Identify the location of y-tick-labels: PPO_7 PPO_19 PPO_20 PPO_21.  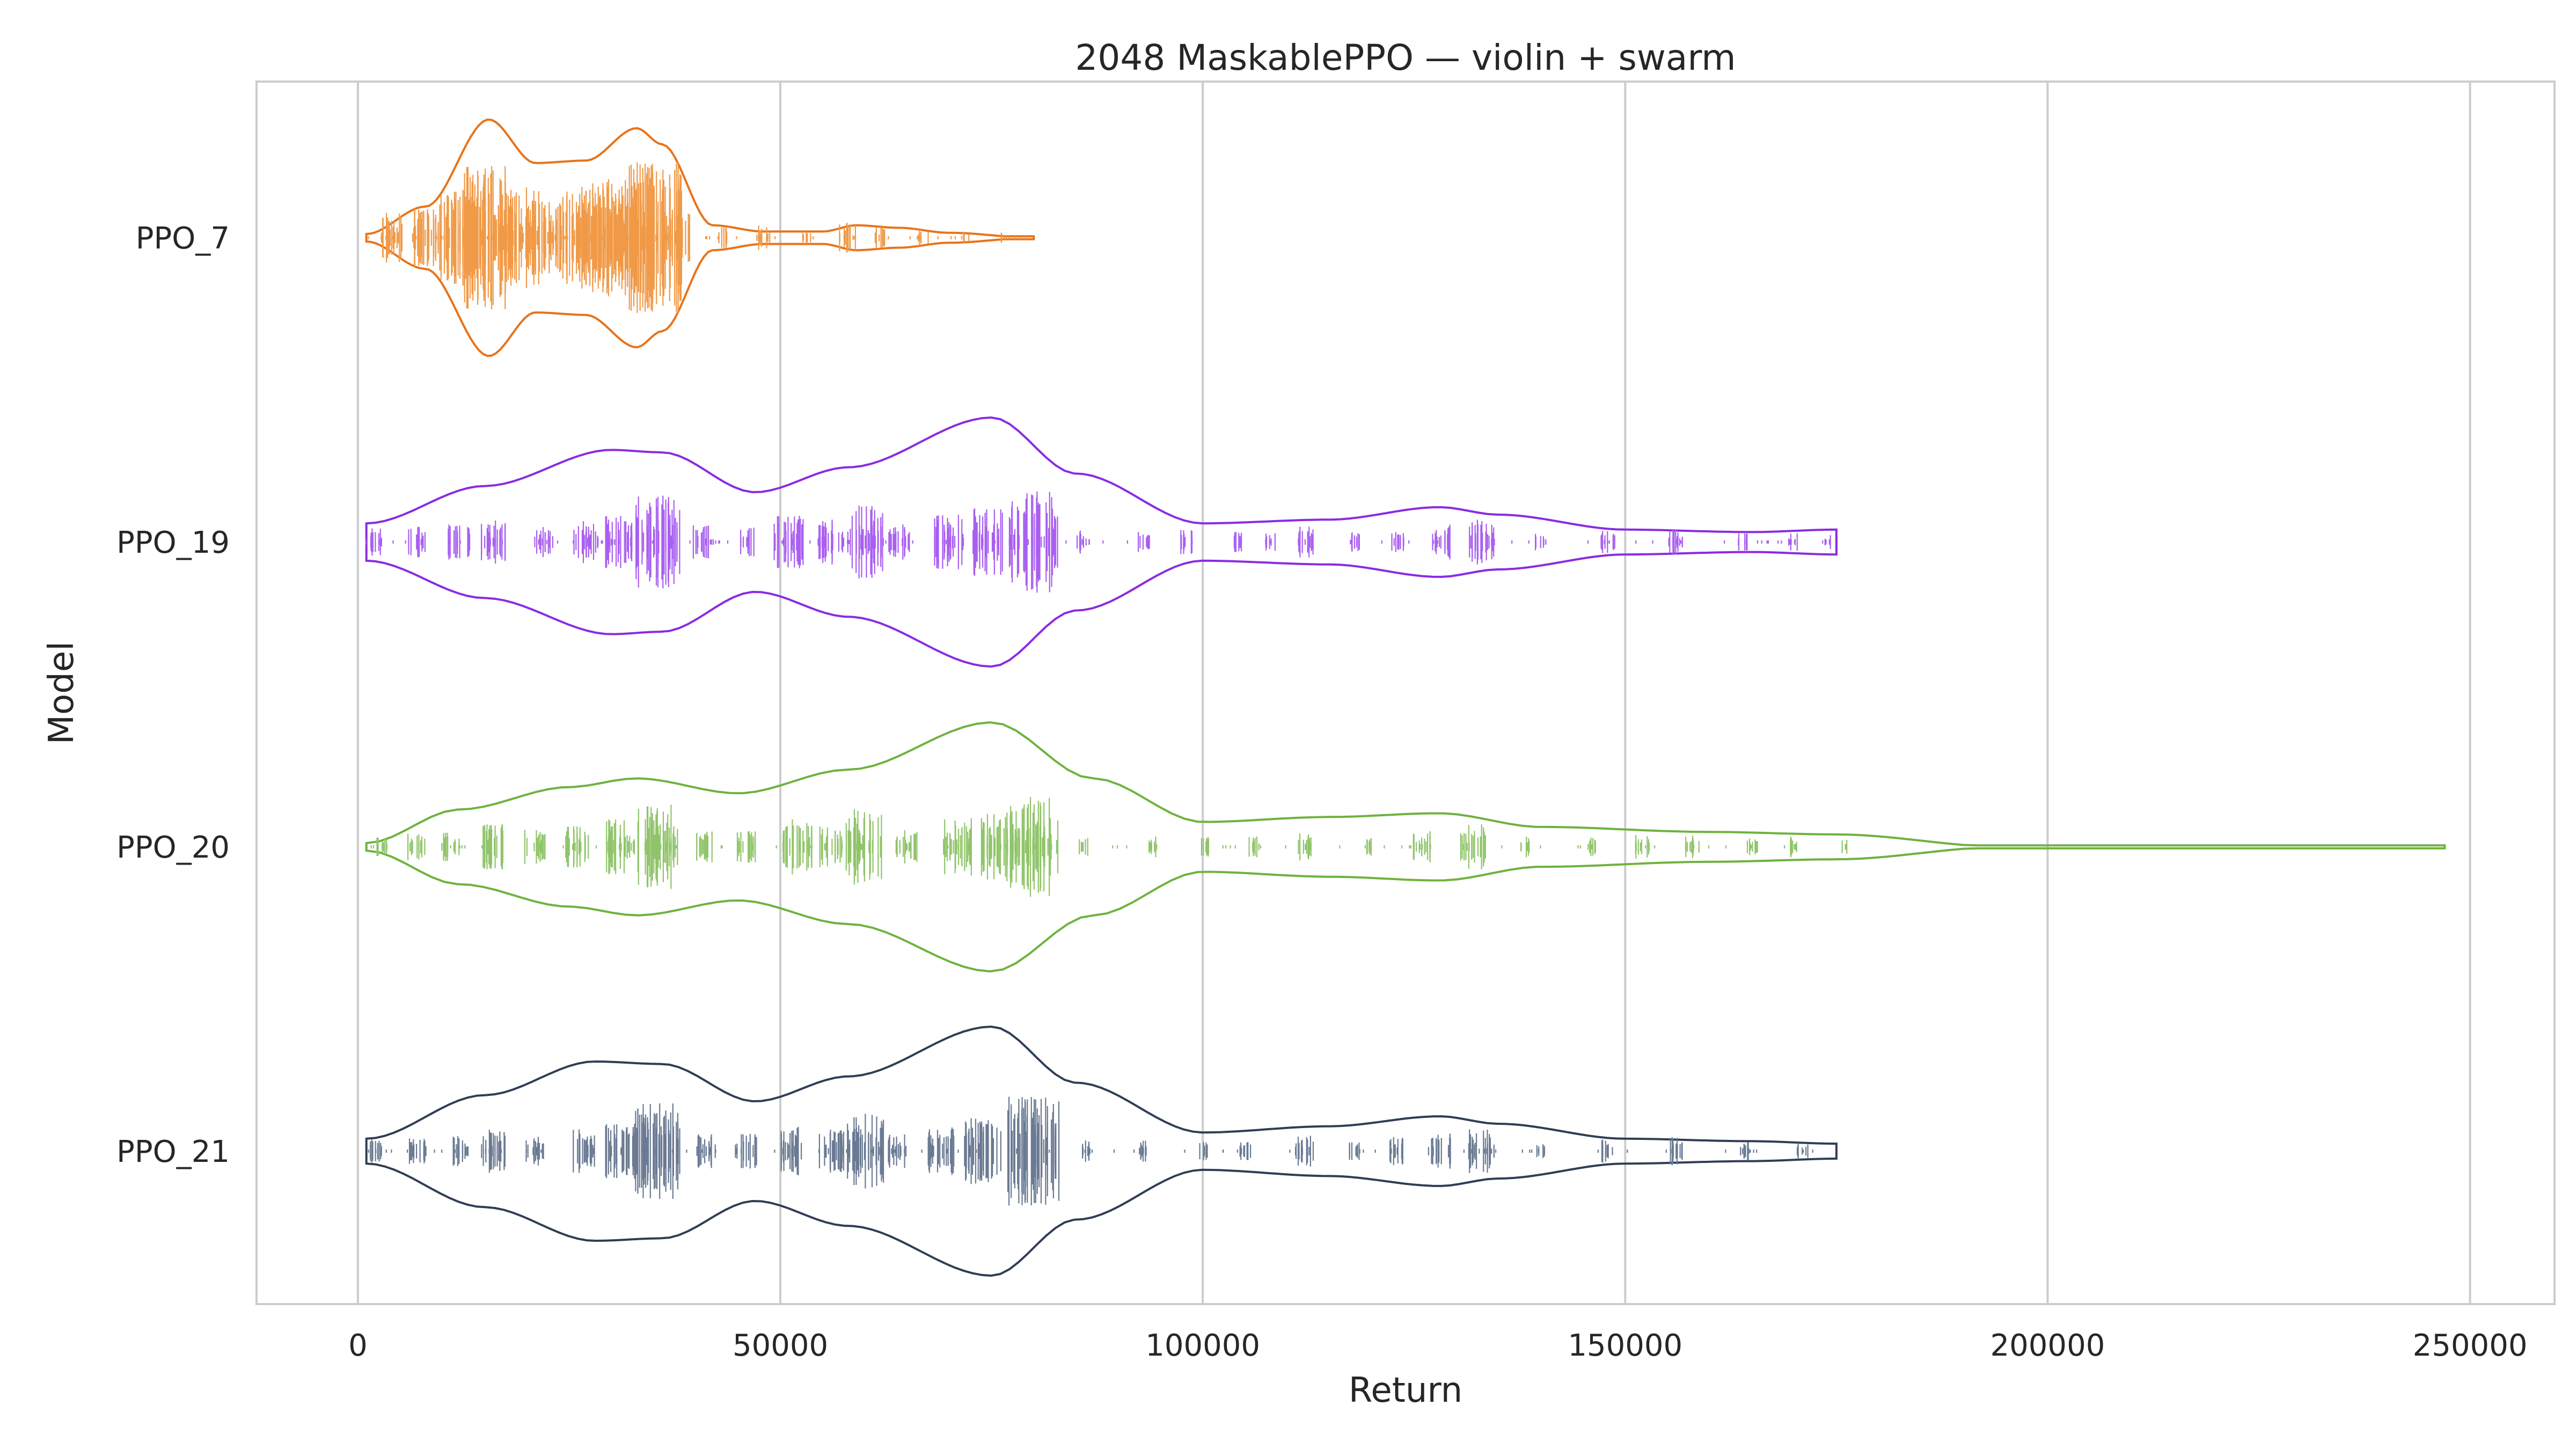
(173, 695).